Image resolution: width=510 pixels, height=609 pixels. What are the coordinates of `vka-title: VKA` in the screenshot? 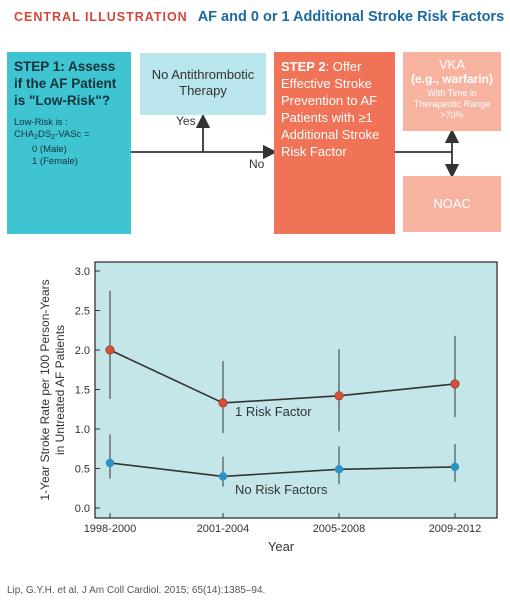 It's located at (451, 64).